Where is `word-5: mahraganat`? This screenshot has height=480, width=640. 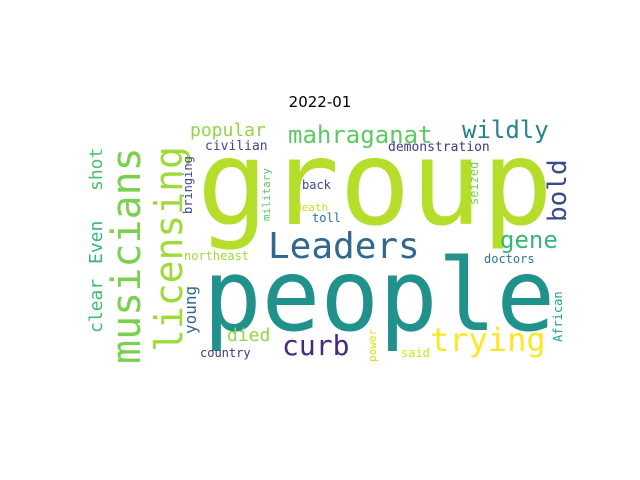 word-5: mahraganat is located at coordinates (360, 135).